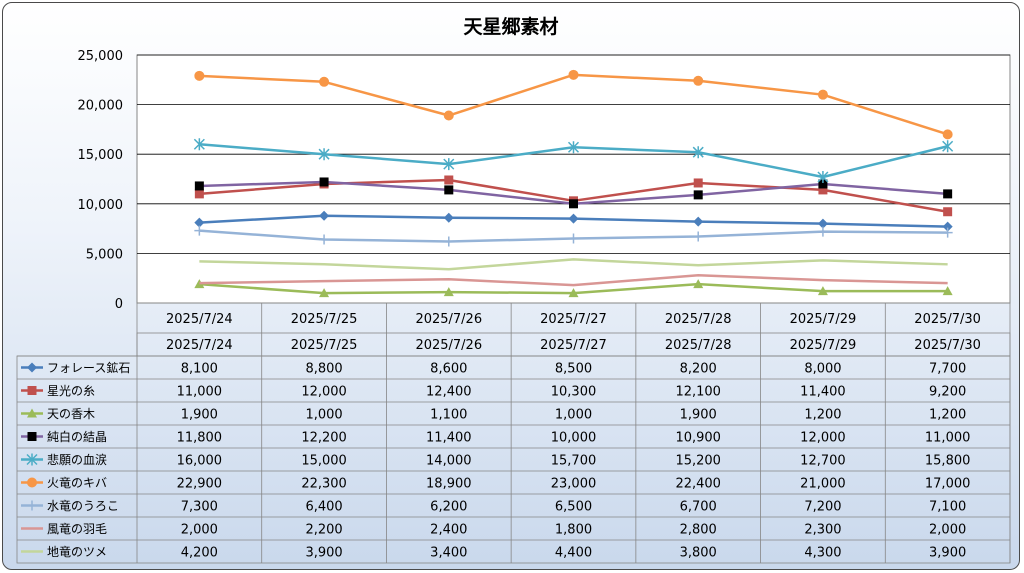 The image size is (1024, 573). I want to click on table-cell-value: 18,900, so click(449, 484).